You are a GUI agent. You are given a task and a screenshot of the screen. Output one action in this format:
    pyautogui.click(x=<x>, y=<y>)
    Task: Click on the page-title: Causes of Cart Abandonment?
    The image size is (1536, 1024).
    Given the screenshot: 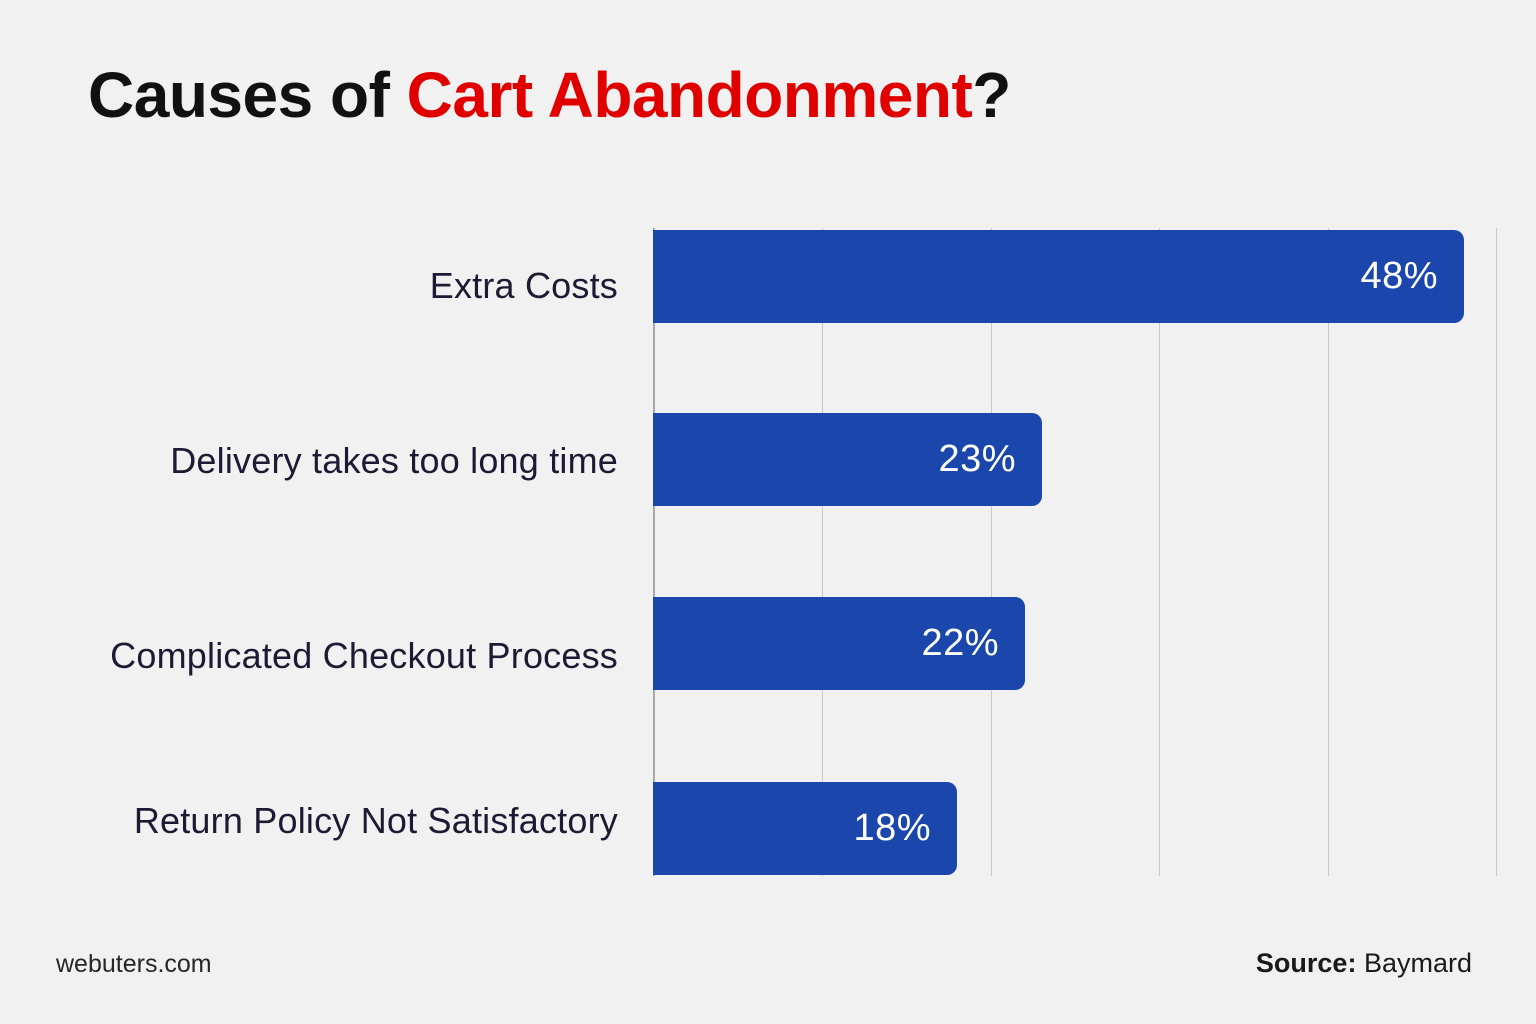 What is the action you would take?
    pyautogui.click(x=549, y=95)
    